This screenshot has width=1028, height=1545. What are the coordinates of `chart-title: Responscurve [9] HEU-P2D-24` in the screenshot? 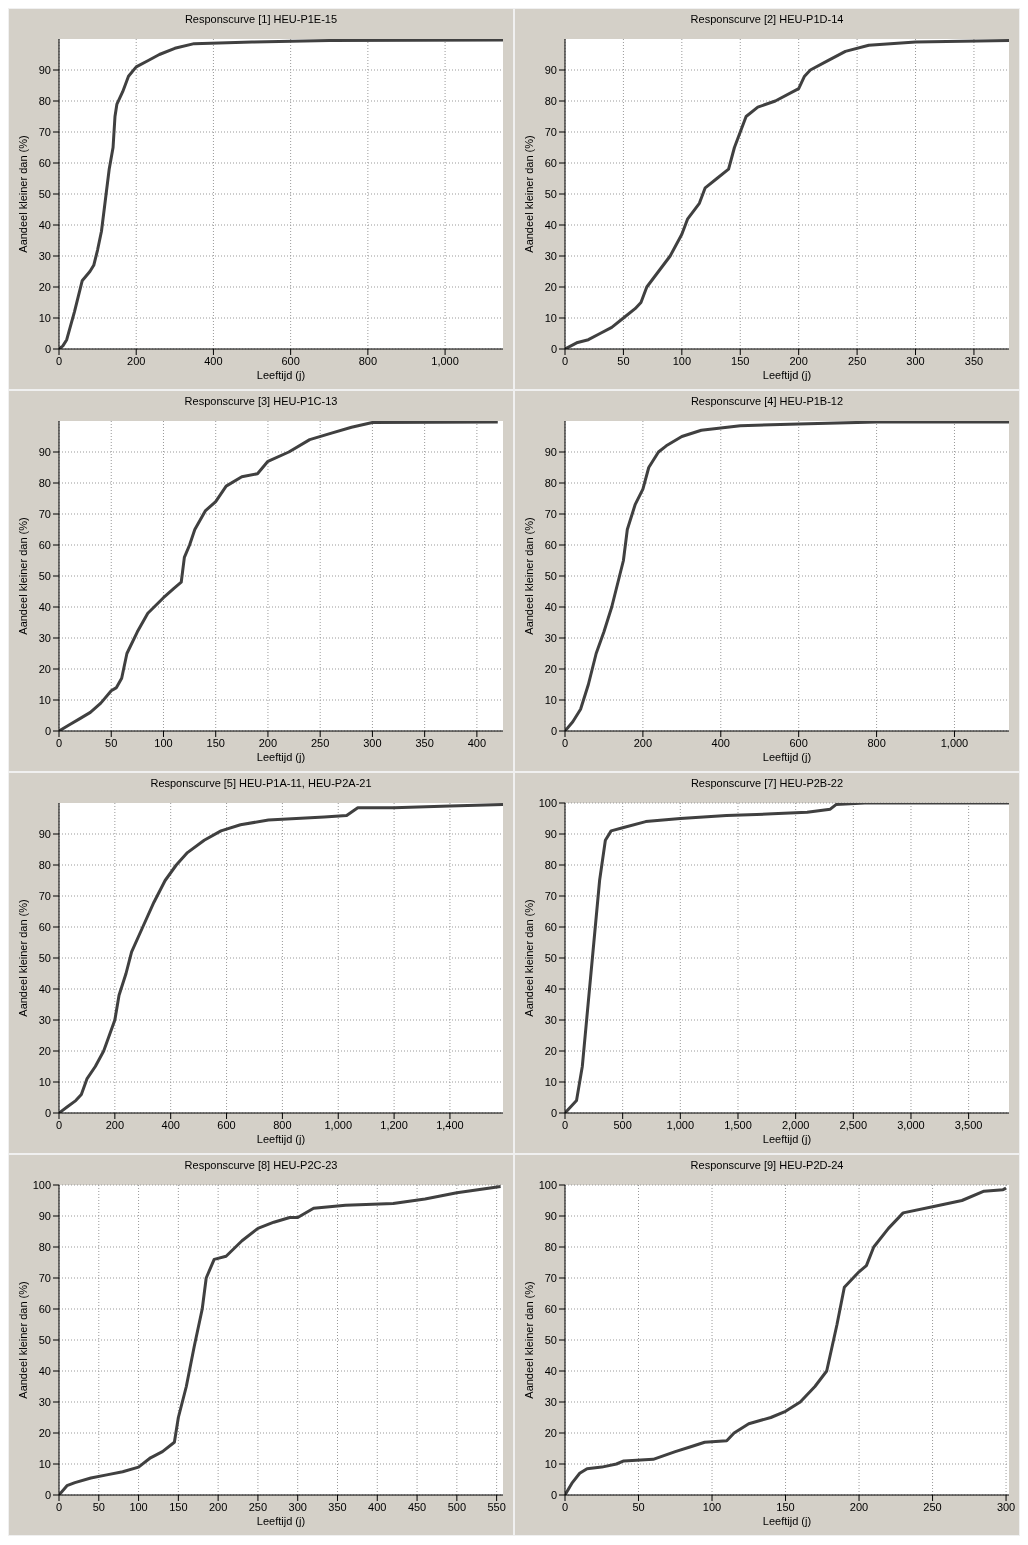 It's located at (767, 1165).